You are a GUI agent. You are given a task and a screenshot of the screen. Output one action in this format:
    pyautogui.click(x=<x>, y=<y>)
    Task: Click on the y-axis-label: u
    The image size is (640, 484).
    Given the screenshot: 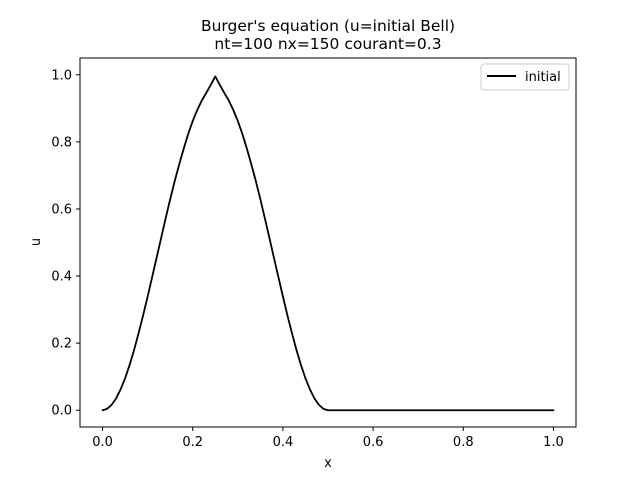 What is the action you would take?
    pyautogui.click(x=36, y=242)
    